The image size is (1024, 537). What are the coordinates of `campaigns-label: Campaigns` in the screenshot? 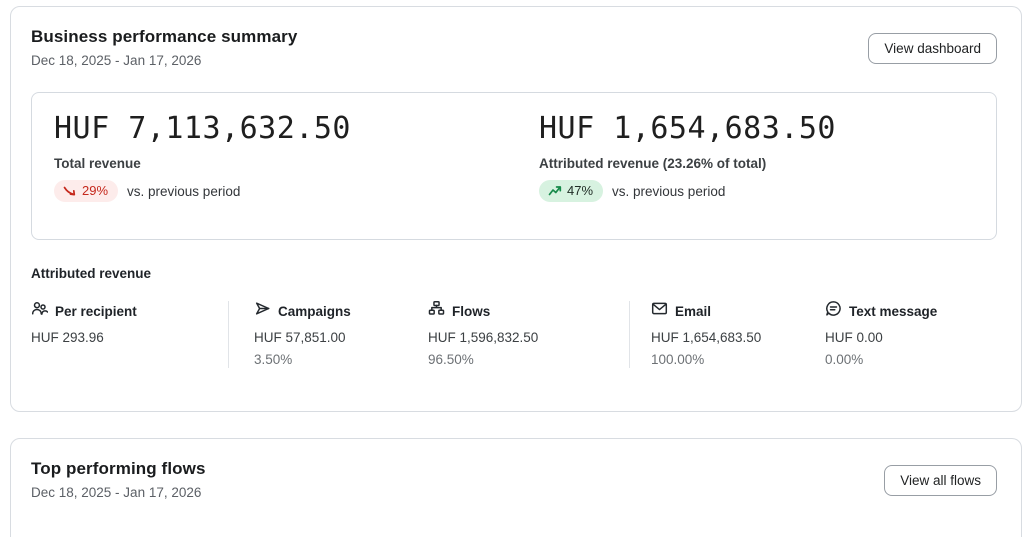 It's located at (314, 311).